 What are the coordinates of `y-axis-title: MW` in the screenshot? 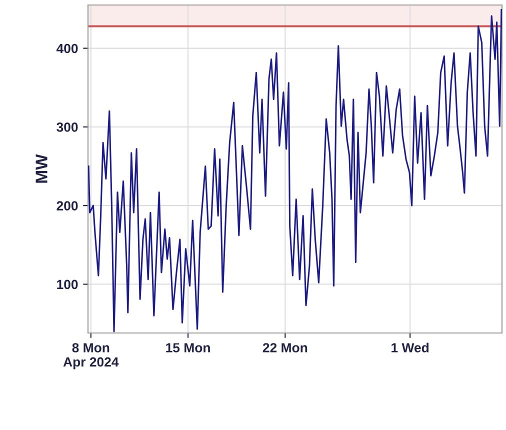 It's located at (42, 168).